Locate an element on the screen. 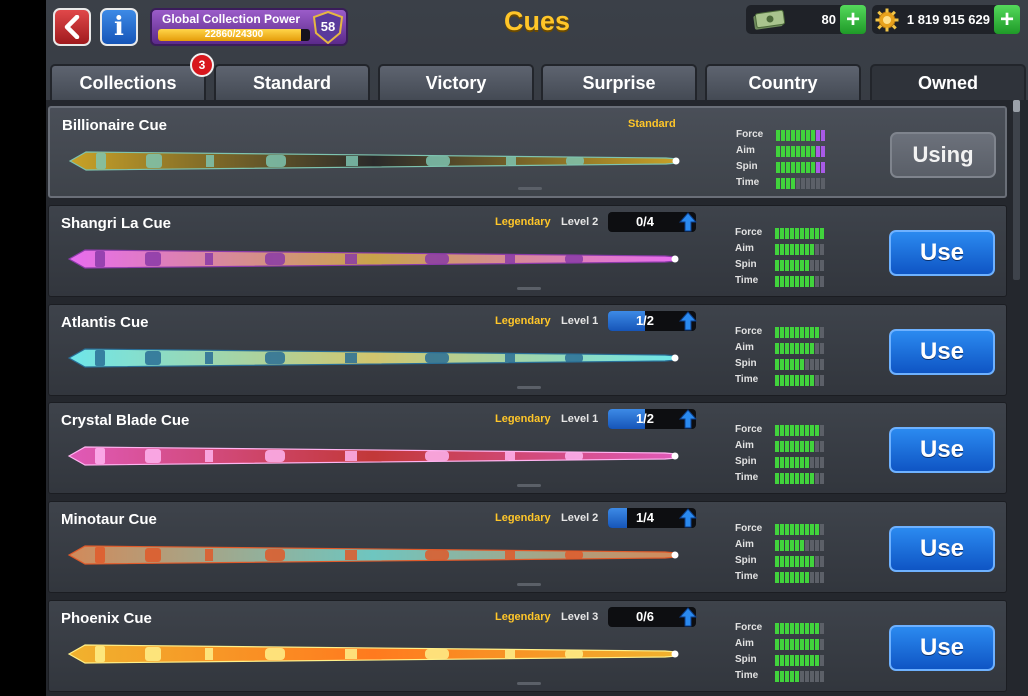 The image size is (1028, 696). cue-row: Shangri La Cue Legendary Level 2 0/4 is located at coordinates (527, 251).